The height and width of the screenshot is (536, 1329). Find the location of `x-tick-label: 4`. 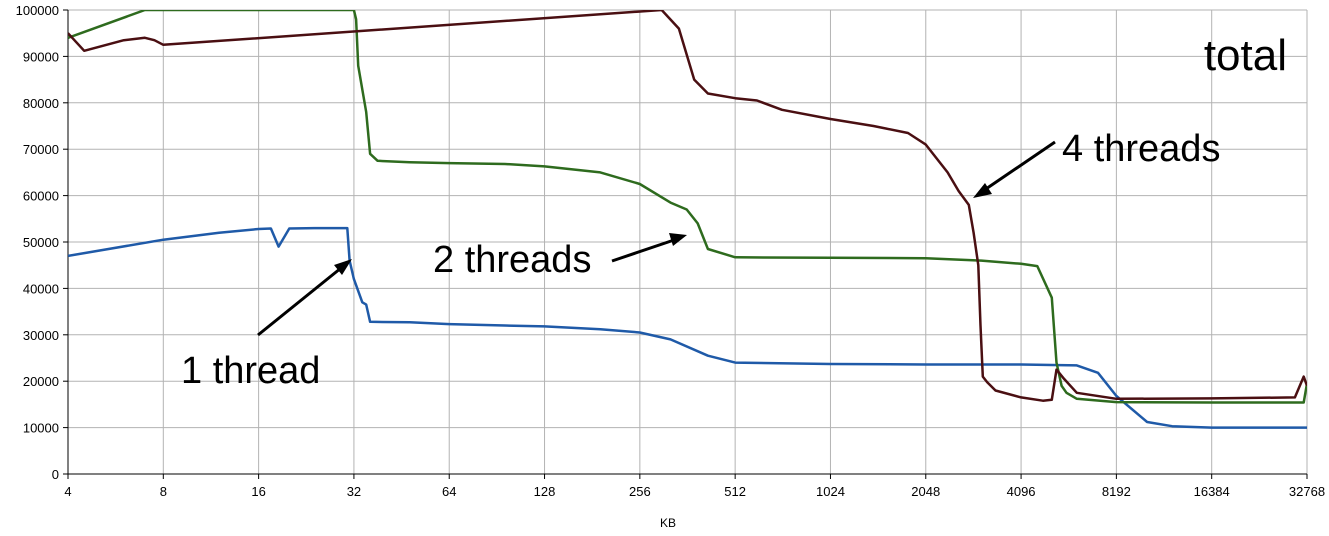

x-tick-label: 4 is located at coordinates (67, 491).